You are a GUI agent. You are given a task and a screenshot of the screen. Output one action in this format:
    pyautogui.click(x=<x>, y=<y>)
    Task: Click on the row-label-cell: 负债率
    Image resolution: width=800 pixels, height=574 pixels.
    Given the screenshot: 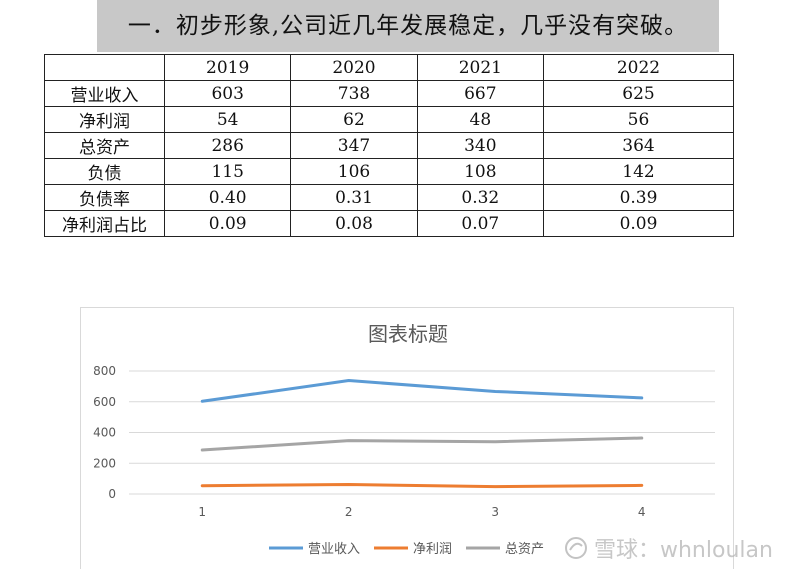 What is the action you would take?
    pyautogui.click(x=104, y=197)
    